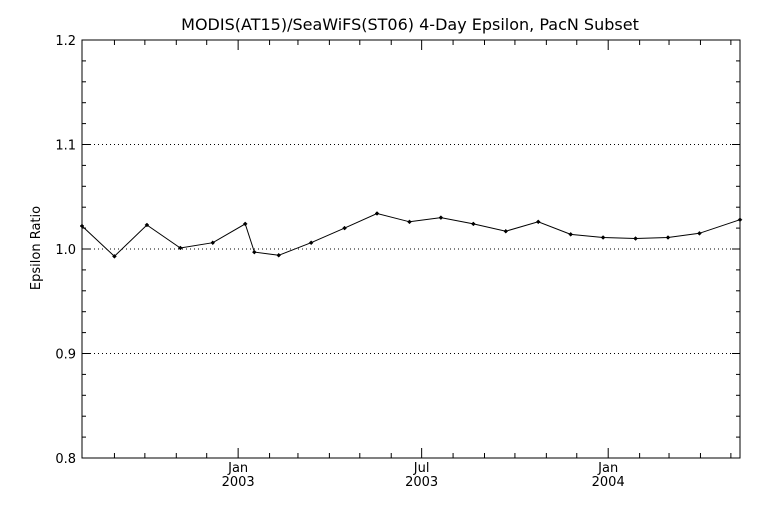 The width and height of the screenshot is (768, 512). Describe the element at coordinates (65, 41) in the screenshot. I see `y-tick-label: 1.2` at that location.